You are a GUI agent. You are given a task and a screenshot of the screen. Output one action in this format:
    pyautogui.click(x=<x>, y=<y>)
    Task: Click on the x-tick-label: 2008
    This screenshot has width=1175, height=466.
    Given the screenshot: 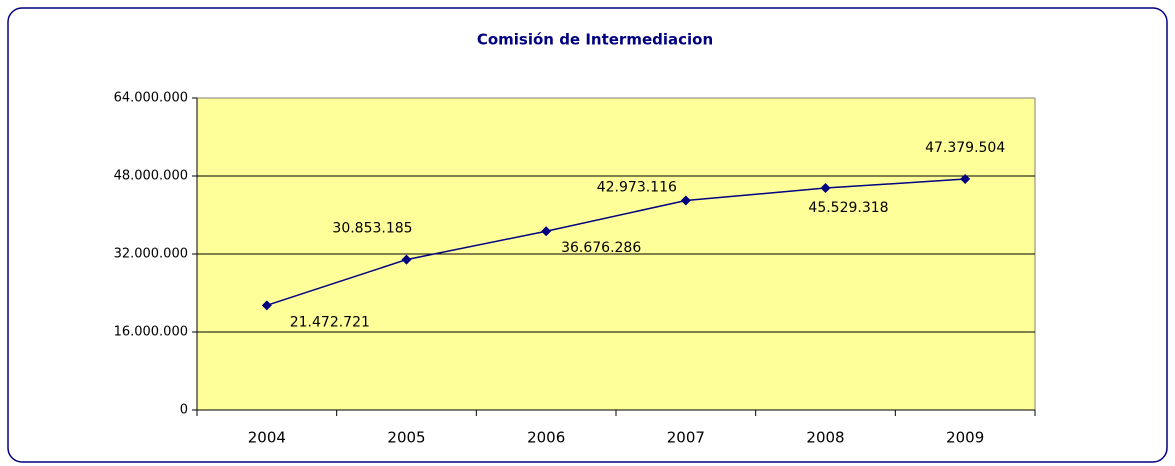 What is the action you would take?
    pyautogui.click(x=825, y=438)
    